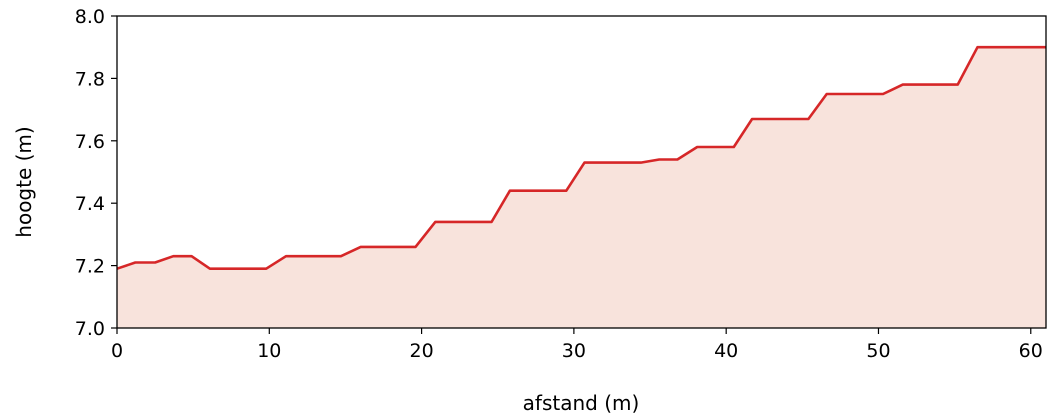 This screenshot has width=1051, height=418. What do you see at coordinates (726, 351) in the screenshot?
I see `x-tick-label: 40` at bounding box center [726, 351].